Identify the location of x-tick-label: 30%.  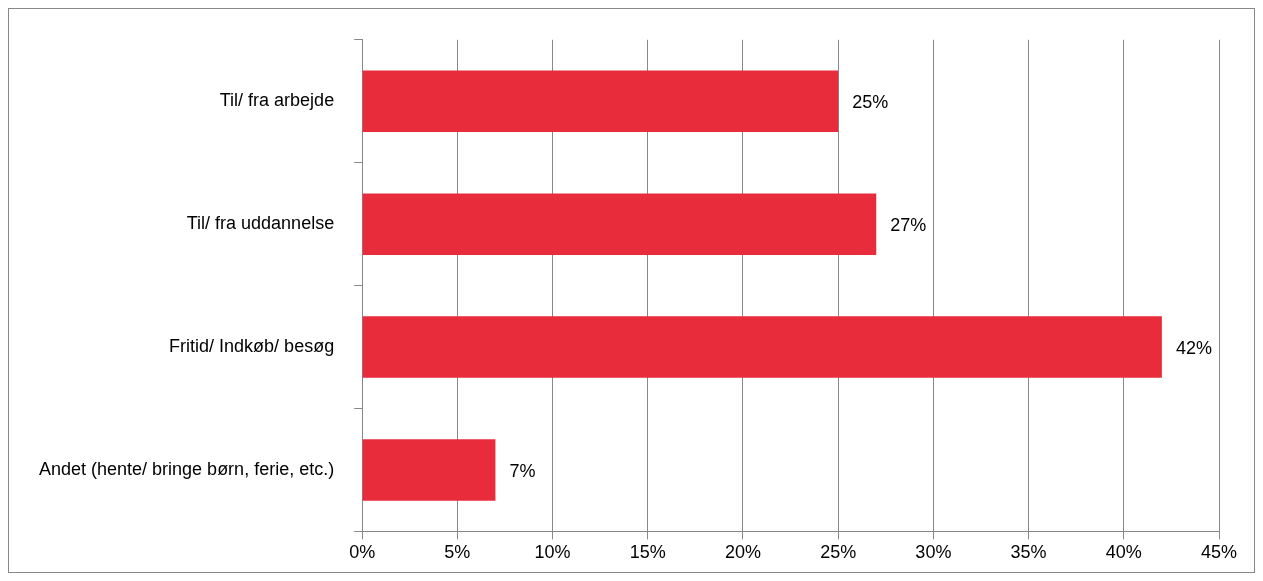
(933, 552).